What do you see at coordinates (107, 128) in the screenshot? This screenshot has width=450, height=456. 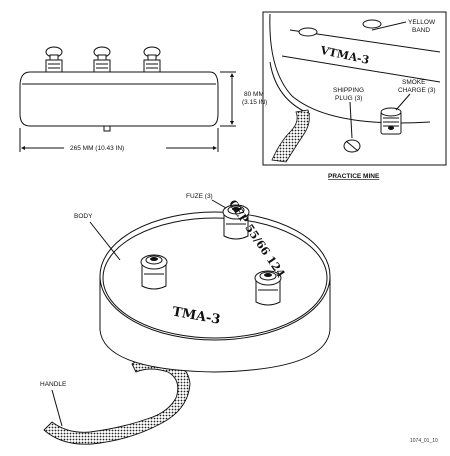 I see `side-bottom-plug` at bounding box center [107, 128].